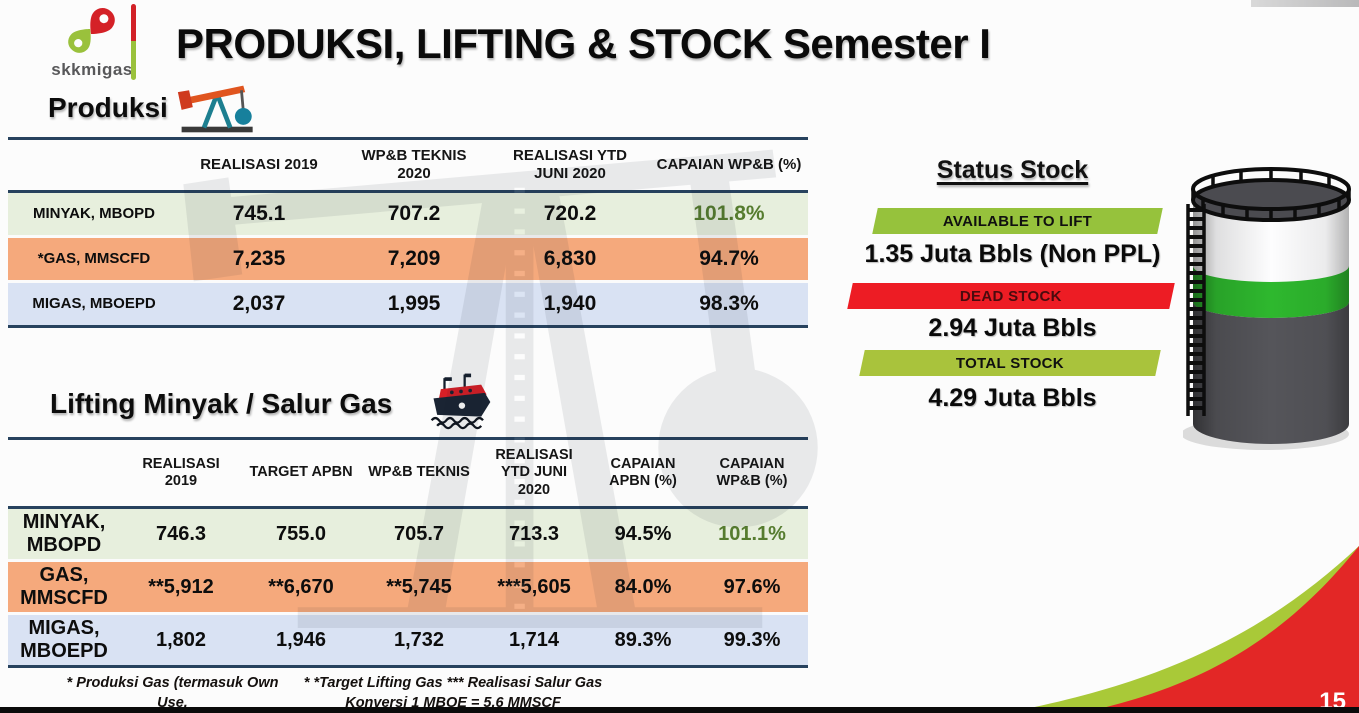 The height and width of the screenshot is (713, 1359). What do you see at coordinates (460, 401) in the screenshot?
I see `ship-icon` at bounding box center [460, 401].